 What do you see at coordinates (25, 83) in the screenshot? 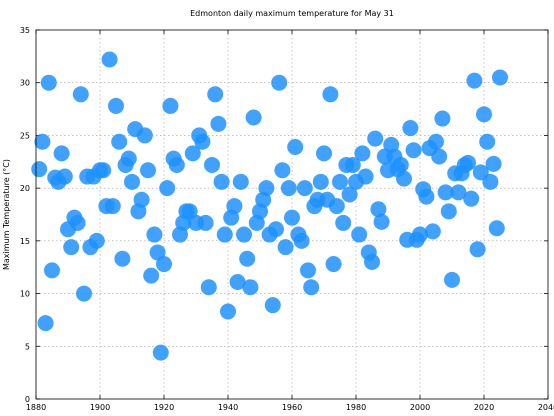
I see `y-tick-label: 30` at bounding box center [25, 83].